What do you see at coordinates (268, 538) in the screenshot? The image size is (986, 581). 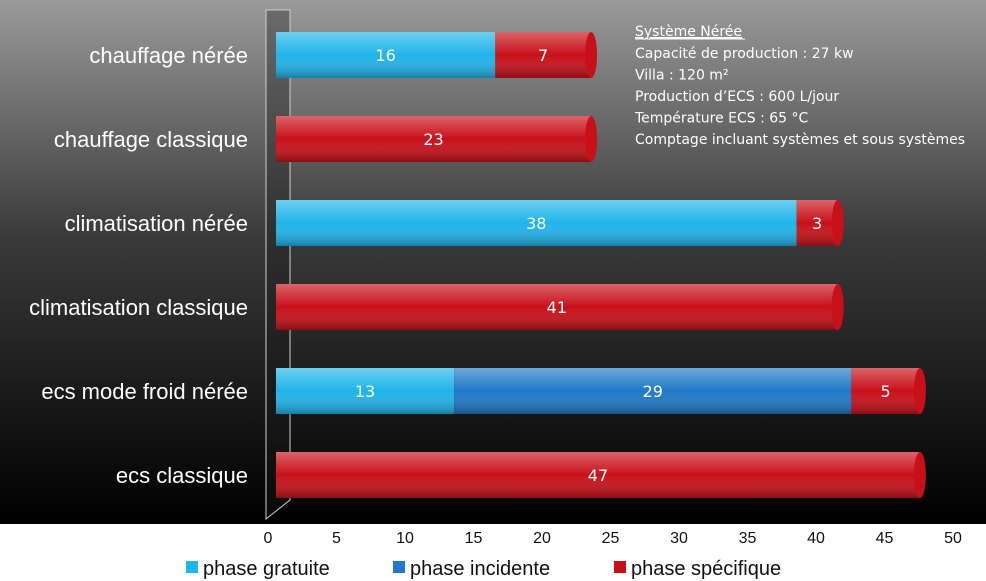 I see `x-tick-label: 0` at bounding box center [268, 538].